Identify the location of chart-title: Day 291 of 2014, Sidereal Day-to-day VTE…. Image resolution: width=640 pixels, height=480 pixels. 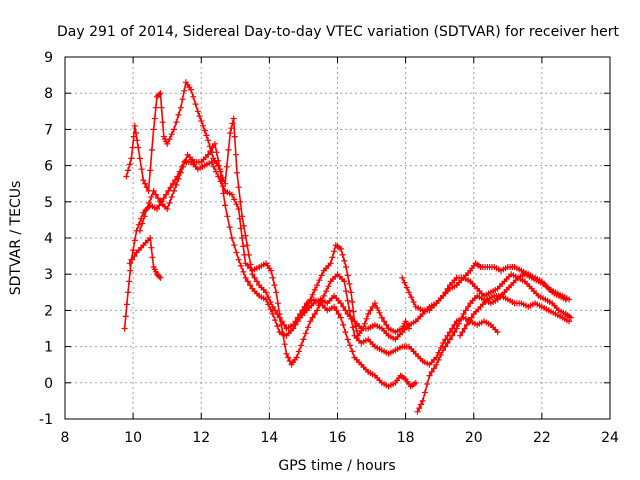
(338, 32).